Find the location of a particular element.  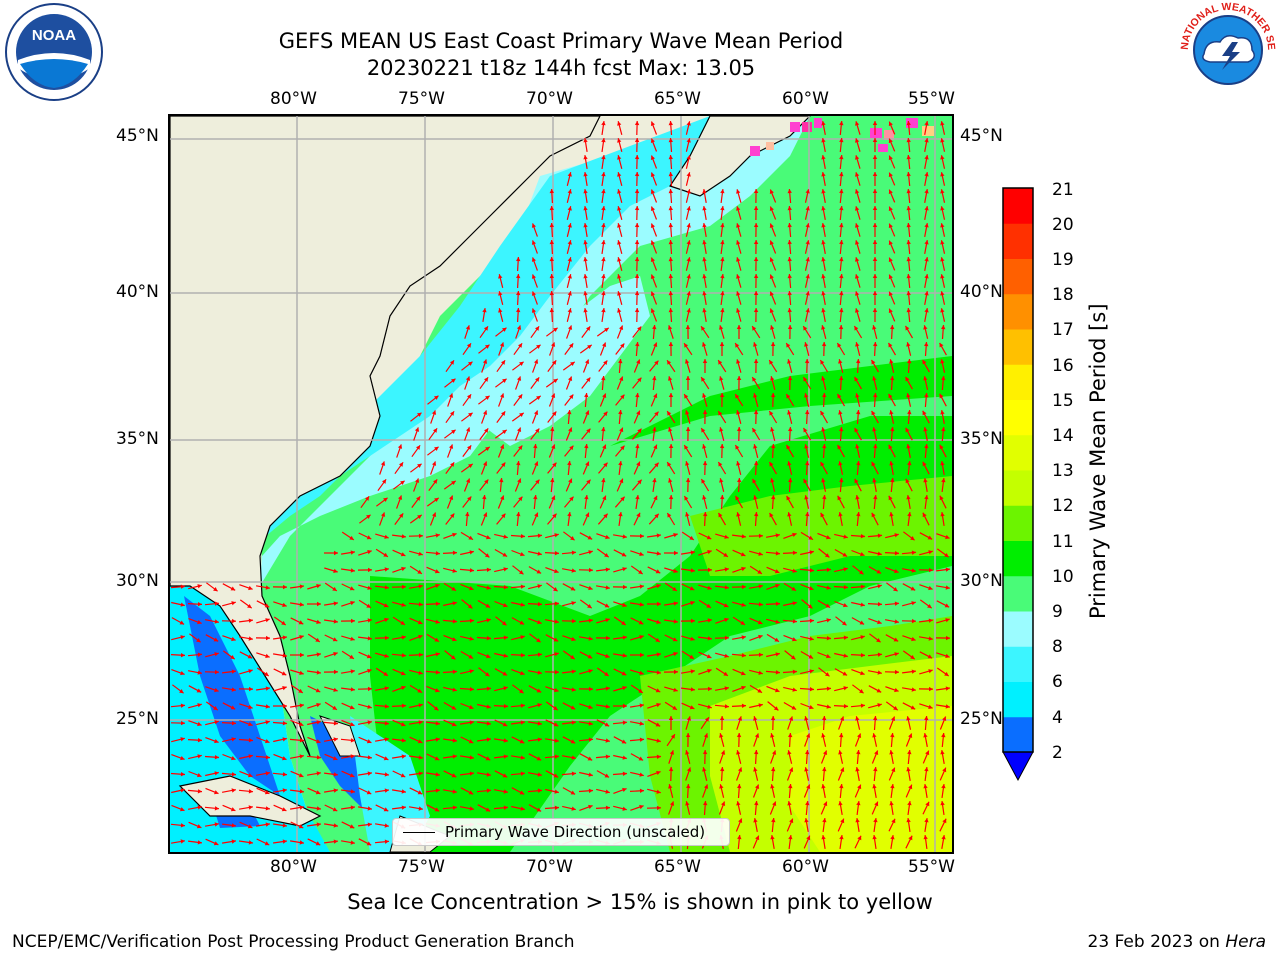

lat-right-label: 35°N is located at coordinates (981, 439).